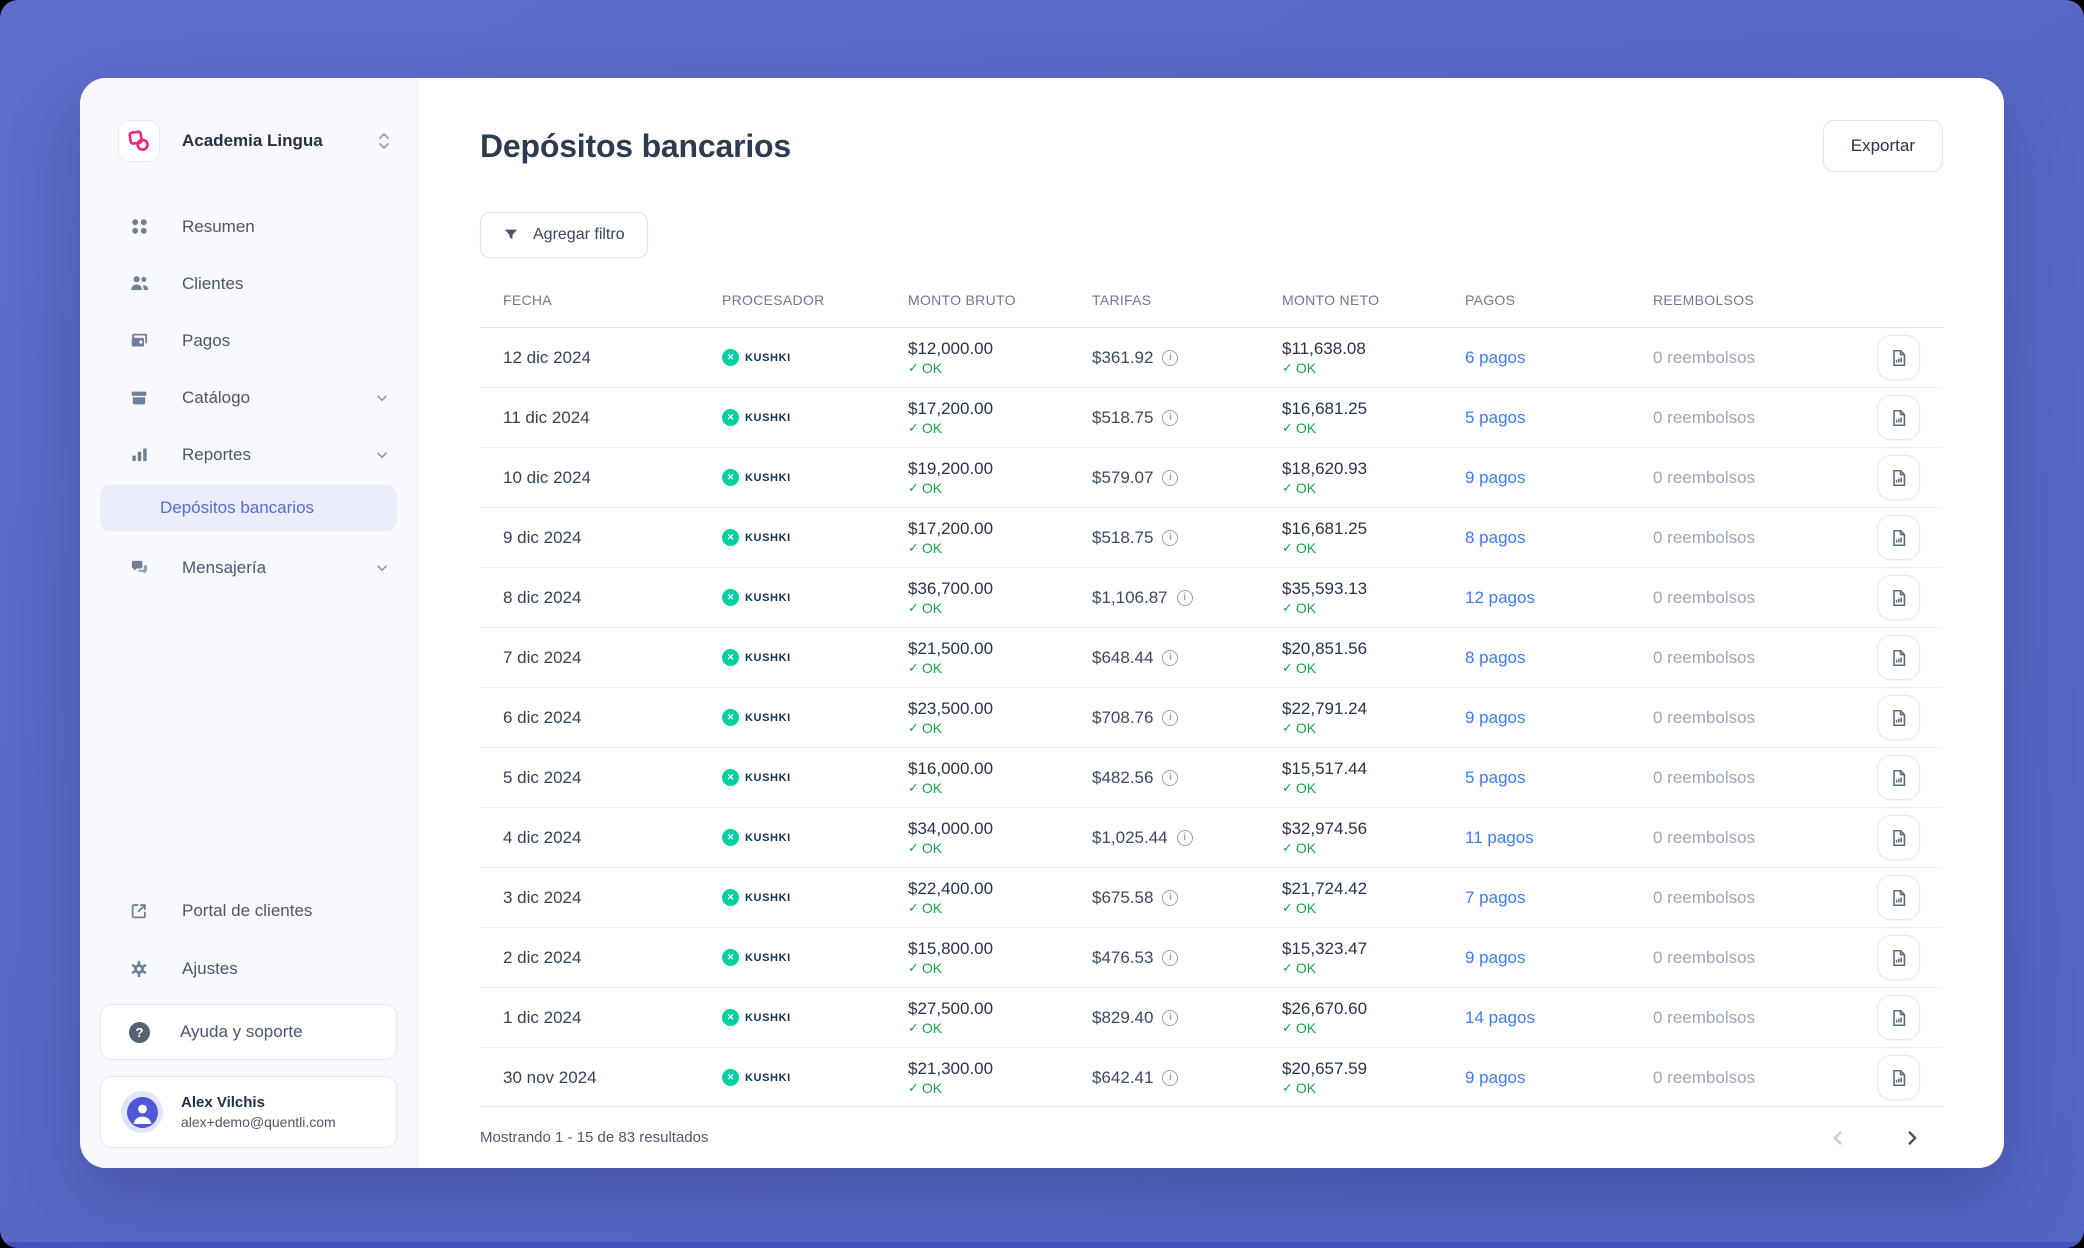 The width and height of the screenshot is (2084, 1248). I want to click on sidebar-item-depositos-bancarios: Depósitos bancarios, so click(248, 508).